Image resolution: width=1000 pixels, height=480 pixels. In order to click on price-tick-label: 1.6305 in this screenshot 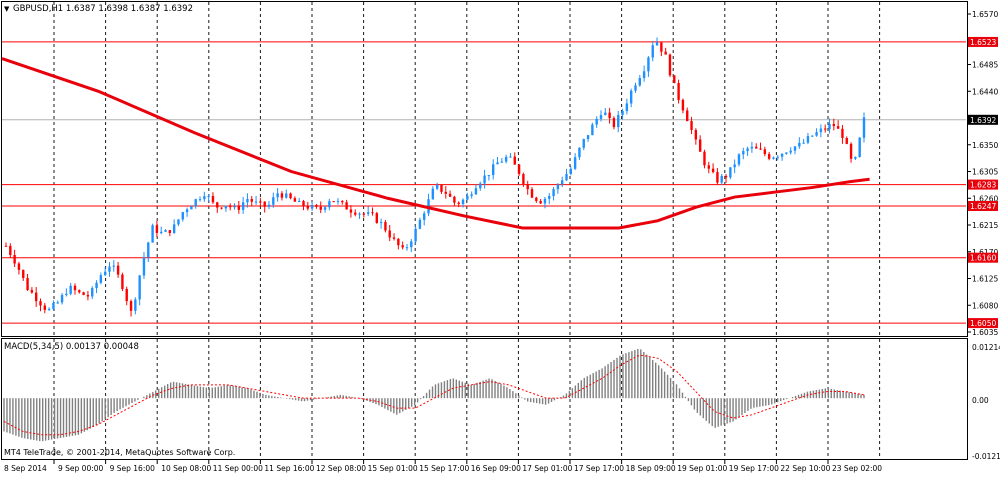, I will do `click(985, 172)`.